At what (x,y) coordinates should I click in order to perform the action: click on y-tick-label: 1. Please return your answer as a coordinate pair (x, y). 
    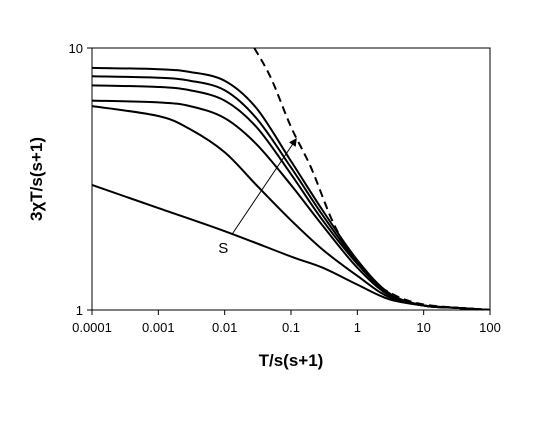
    Looking at the image, I should click on (79, 310).